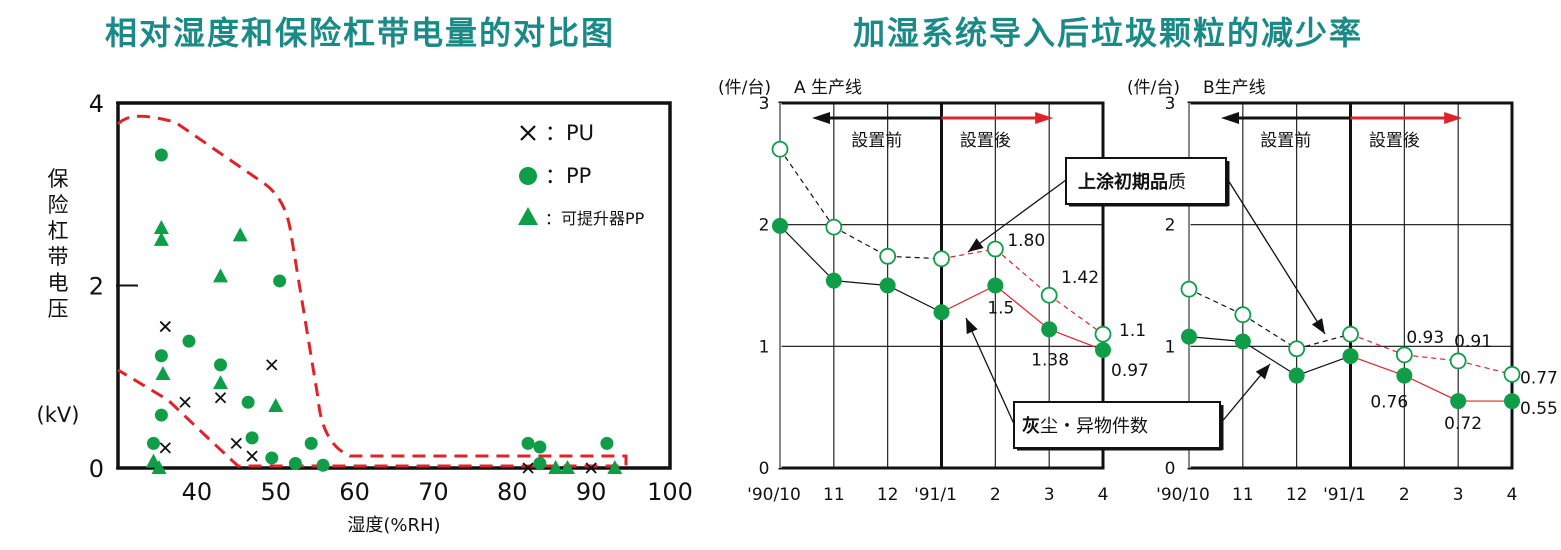 Image resolution: width=1561 pixels, height=550 pixels. What do you see at coordinates (1031, 426) in the screenshot?
I see `callout-dust-bold: 灰` at bounding box center [1031, 426].